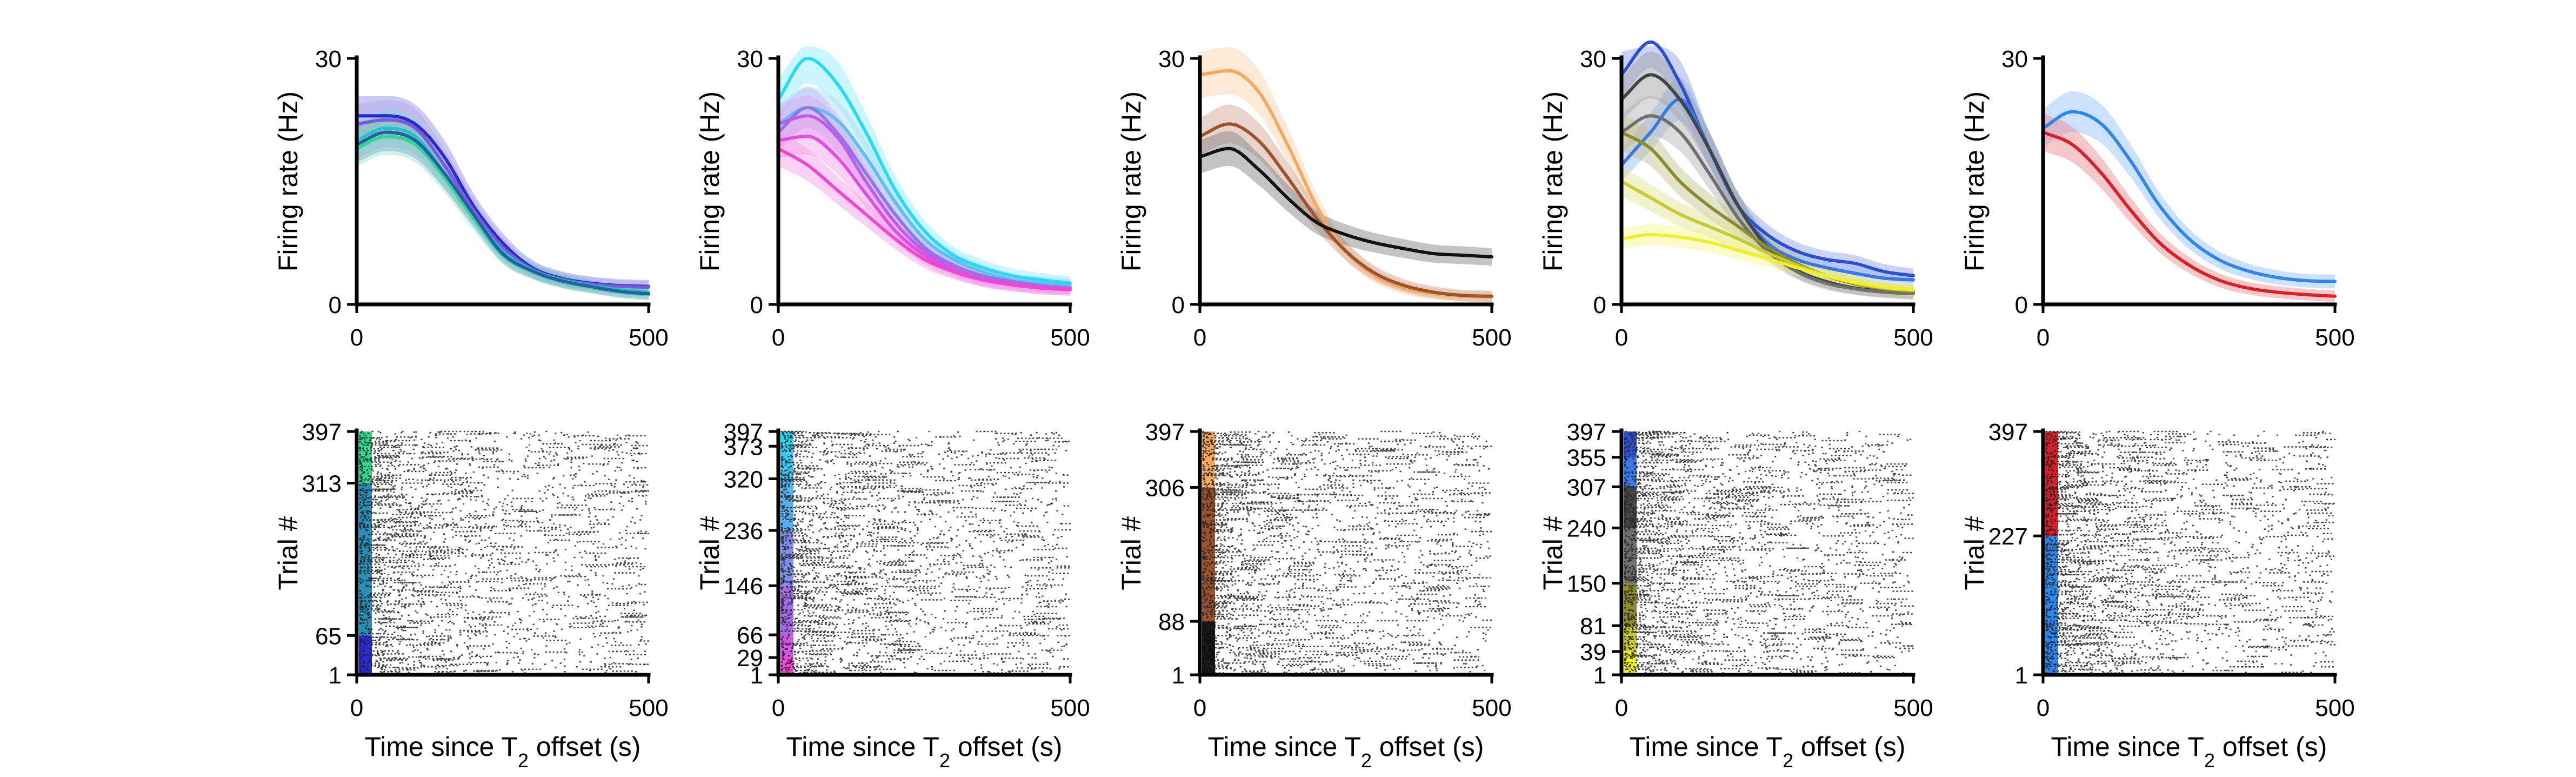 The width and height of the screenshot is (2576, 777). I want to click on y-tick-label: 29, so click(750, 658).